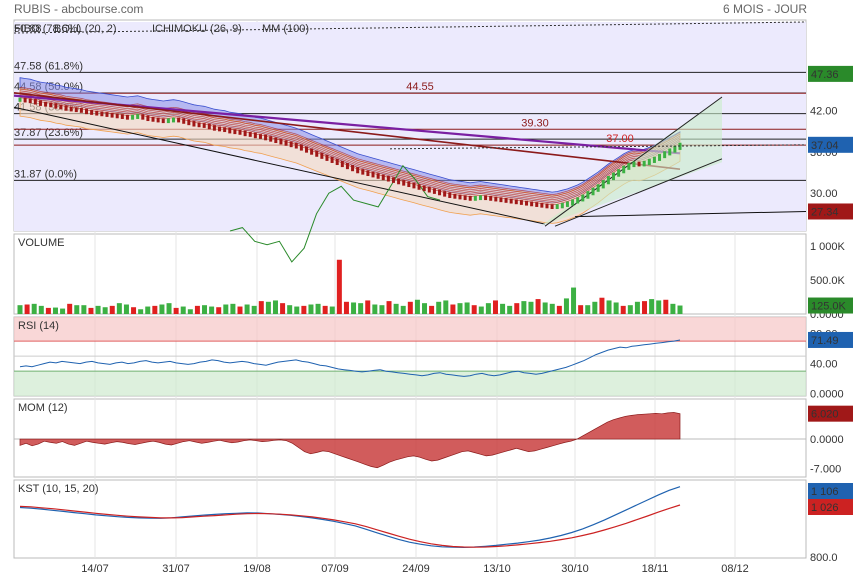  I want to click on y-tick-label: 30.00, so click(824, 194).